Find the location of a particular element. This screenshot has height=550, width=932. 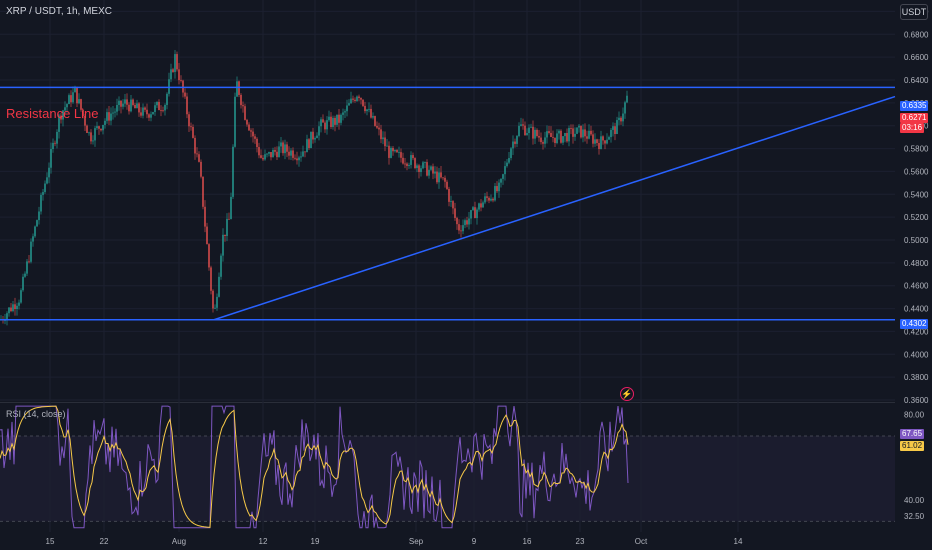

lightning-icon: ⚡ is located at coordinates (627, 394).